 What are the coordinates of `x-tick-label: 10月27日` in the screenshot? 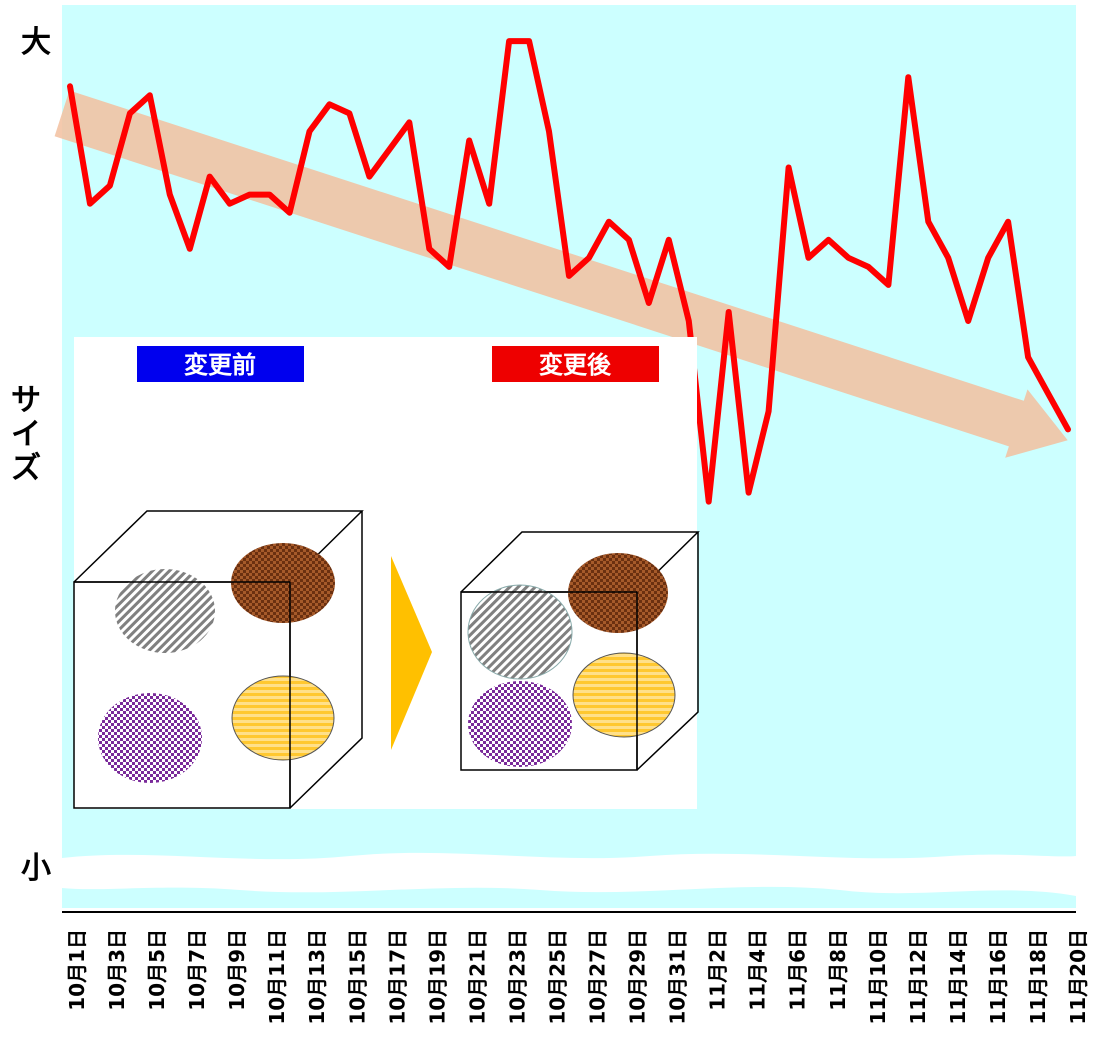 It's located at (598, 977).